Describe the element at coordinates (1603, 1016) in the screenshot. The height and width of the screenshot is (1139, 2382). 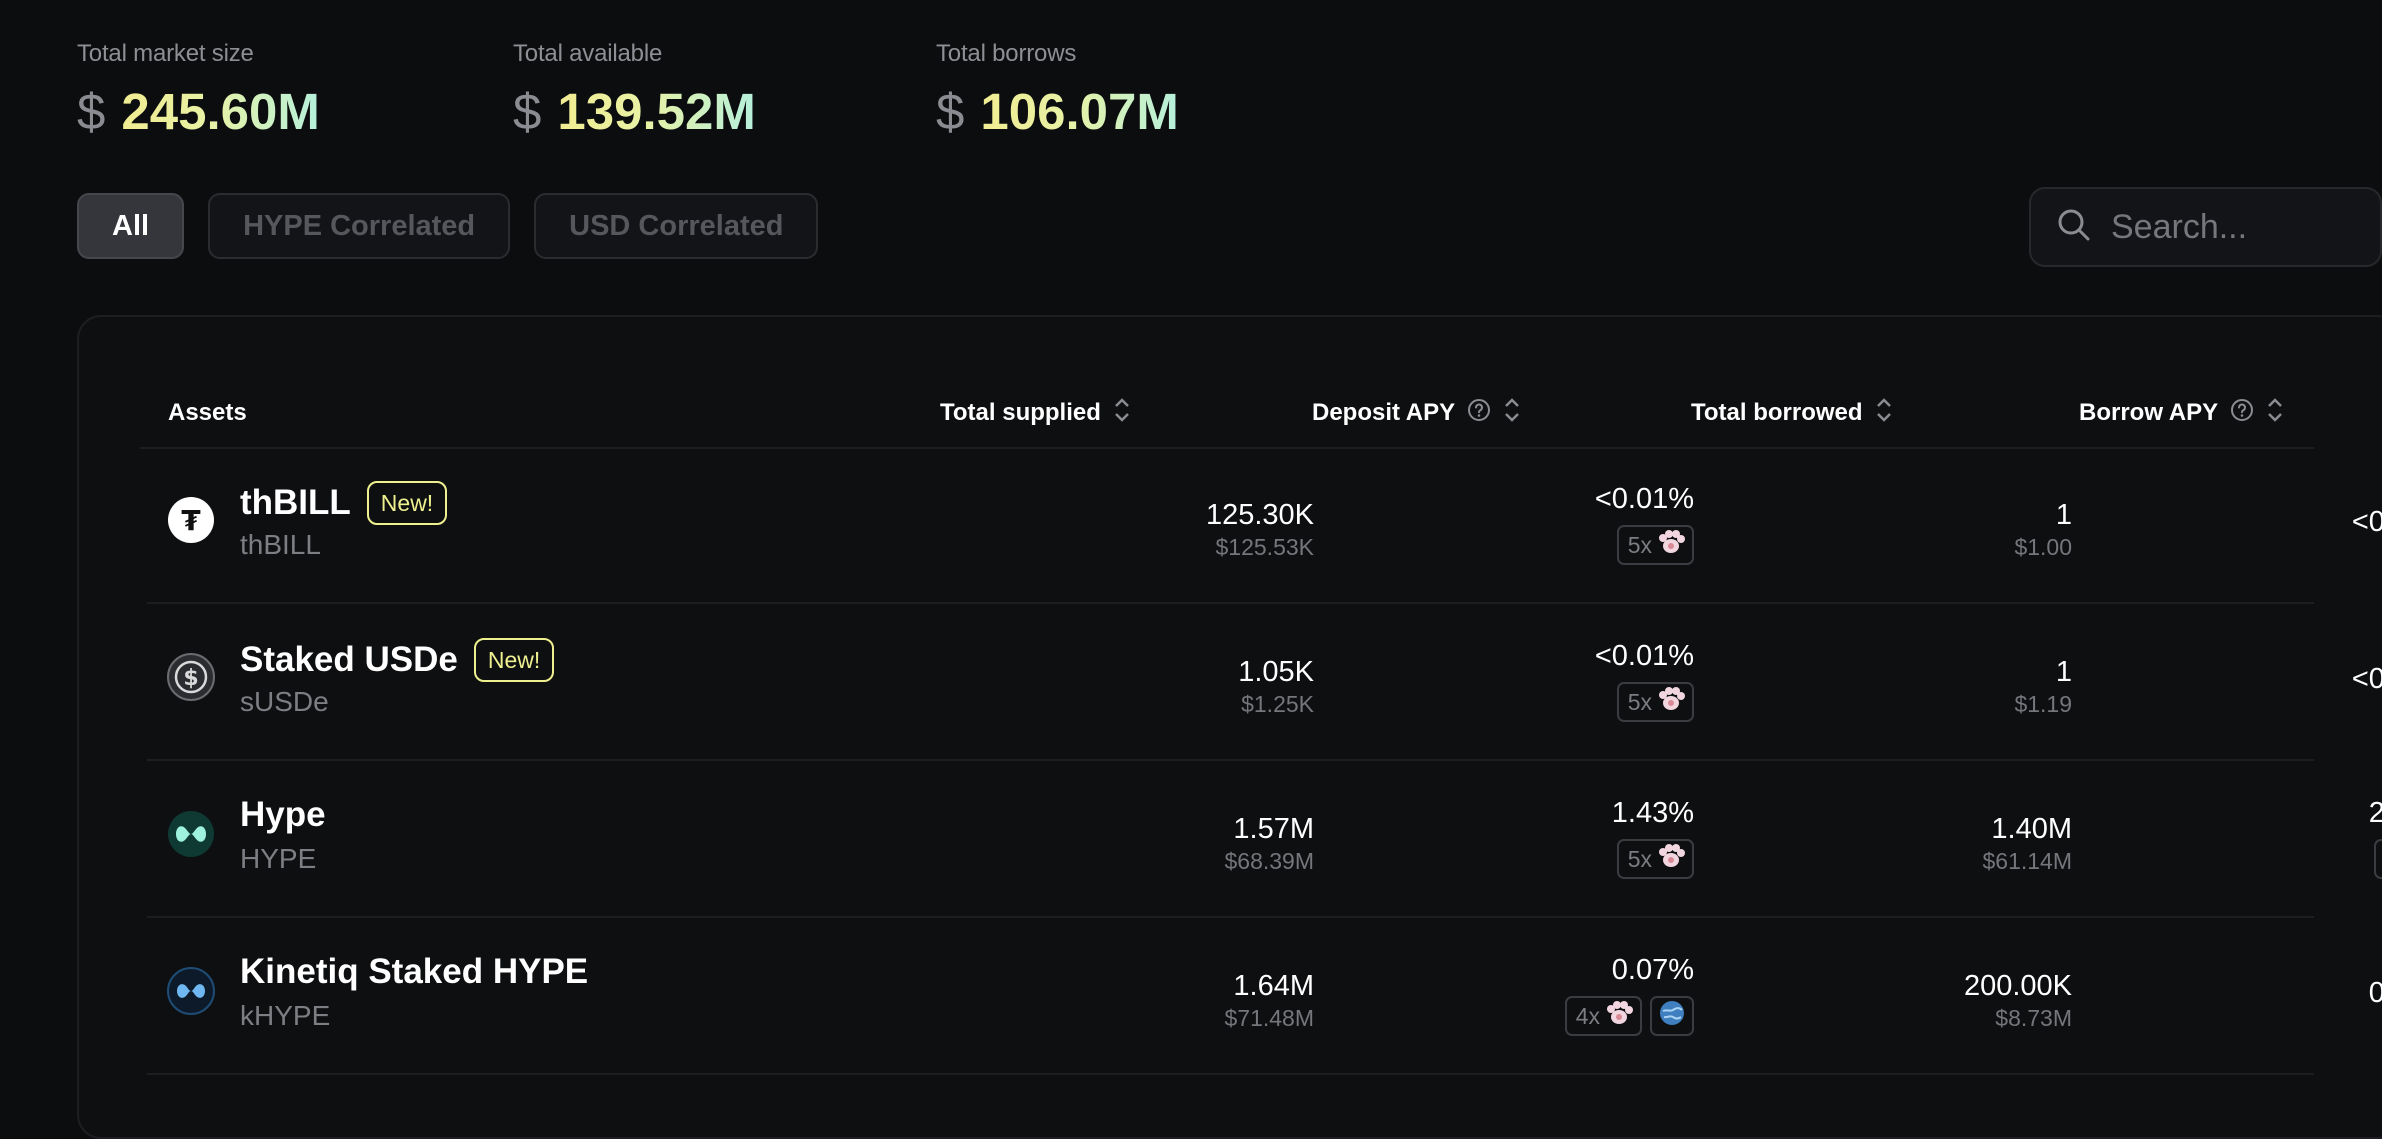
I see `points-multiplier-badge: 4x` at that location.